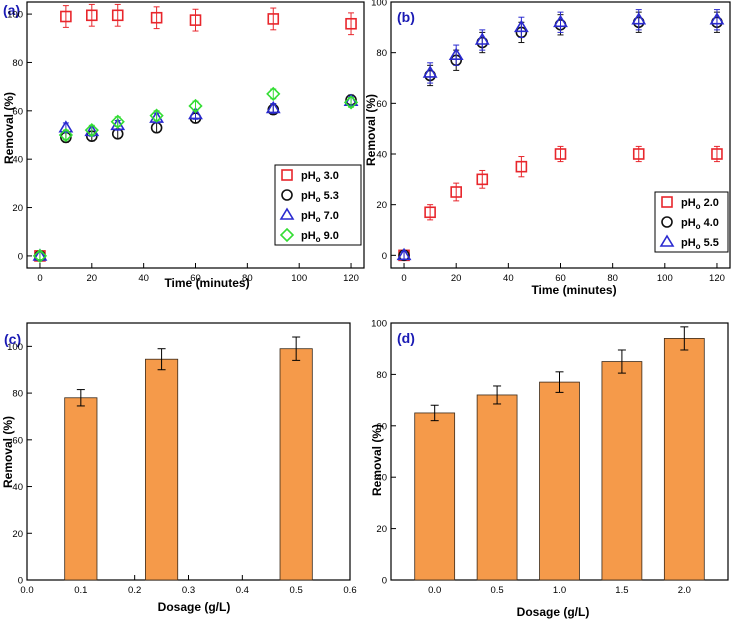 The width and height of the screenshot is (734, 622). Describe the element at coordinates (406, 17) in the screenshot. I see `panel-b-label: (b)` at that location.